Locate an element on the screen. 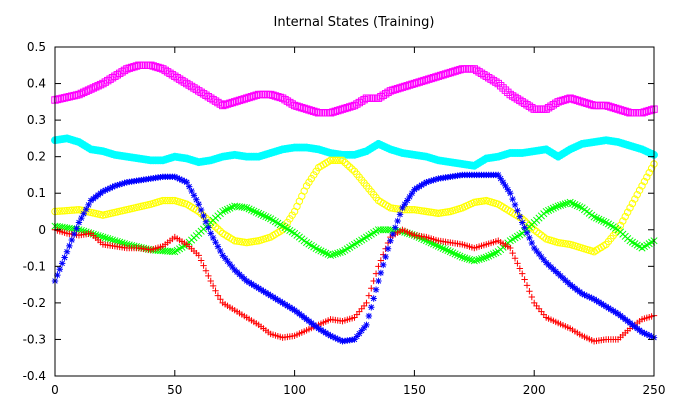  y-tick-label: 0.5 is located at coordinates (36, 47).